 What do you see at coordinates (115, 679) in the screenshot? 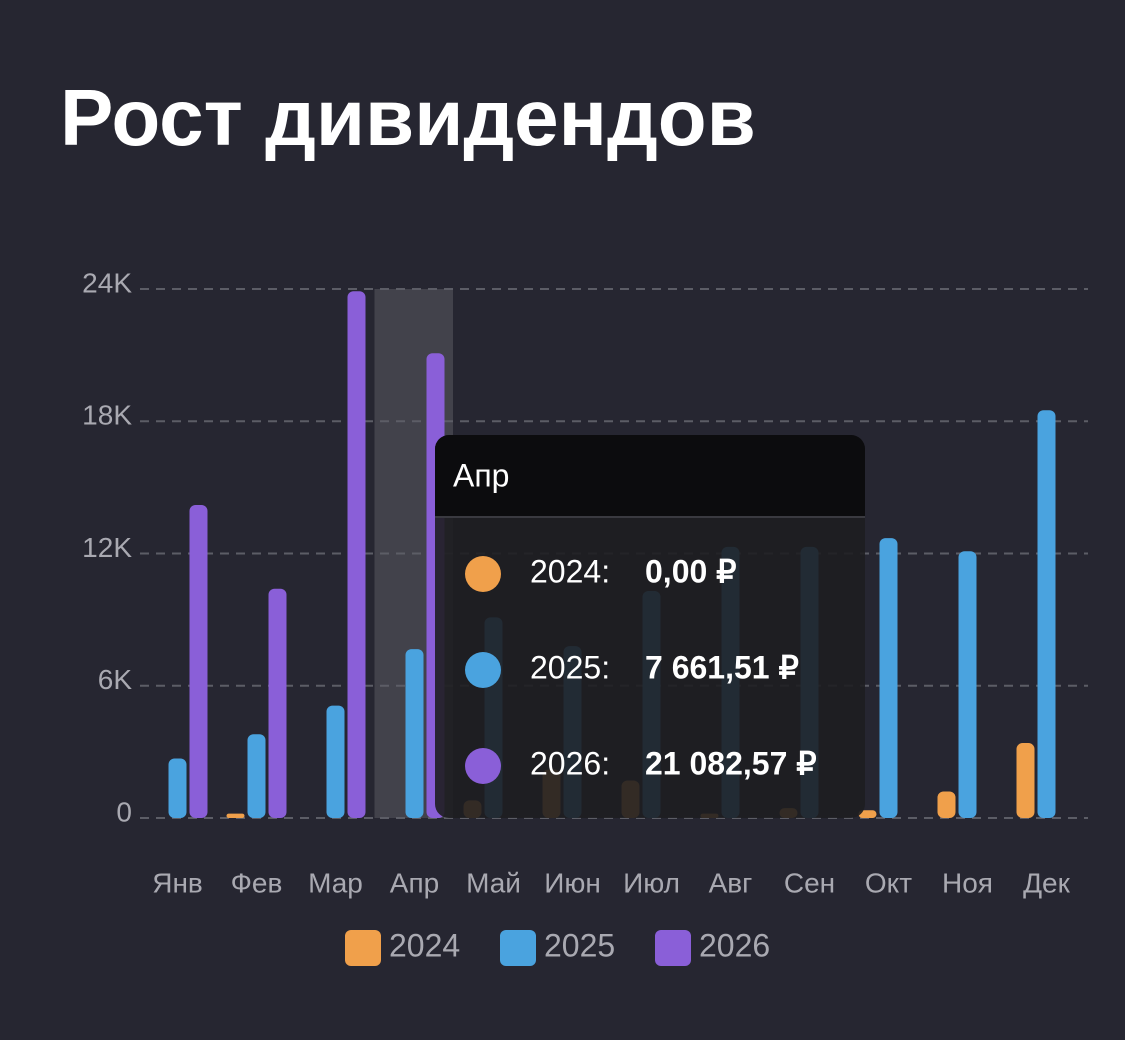
I see `y-tick-label: 6K` at bounding box center [115, 679].